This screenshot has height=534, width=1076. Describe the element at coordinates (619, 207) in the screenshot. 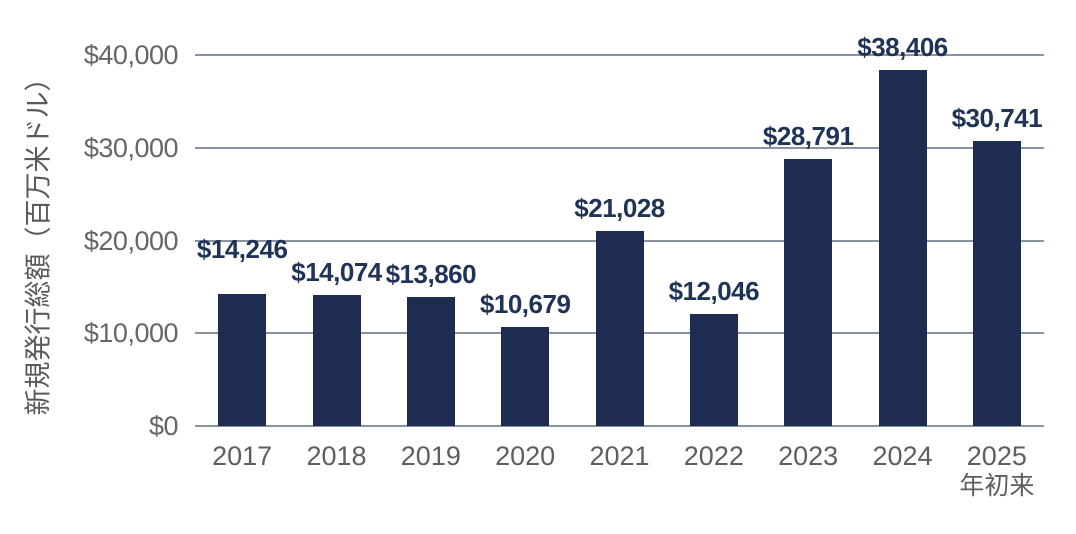

I see `bar-value-label: $21,028` at that location.